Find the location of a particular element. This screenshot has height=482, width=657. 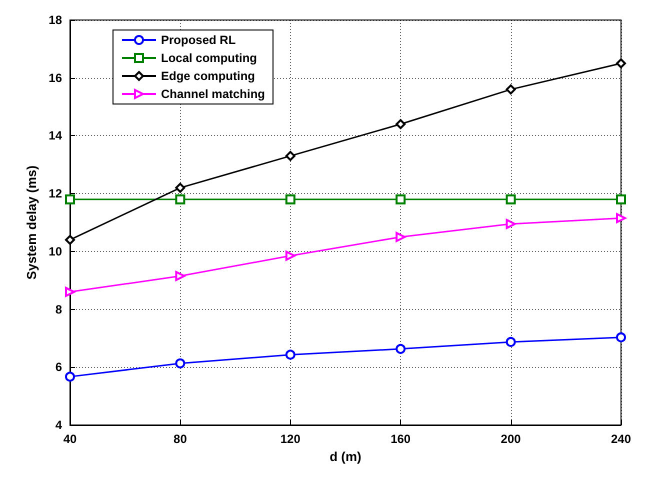

y-tick-label: 12 is located at coordinates (55, 193).